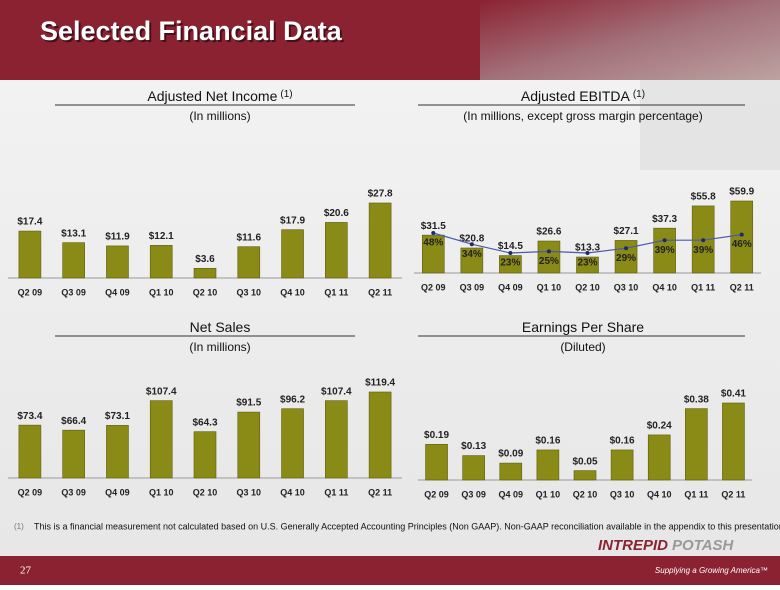  Describe the element at coordinates (473, 446) in the screenshot. I see `value-label: $0.13` at that location.